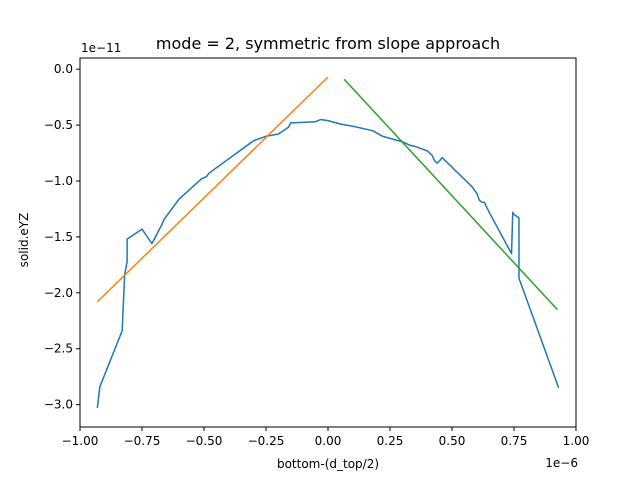  I want to click on x-tick-label: 0.75, so click(514, 441).